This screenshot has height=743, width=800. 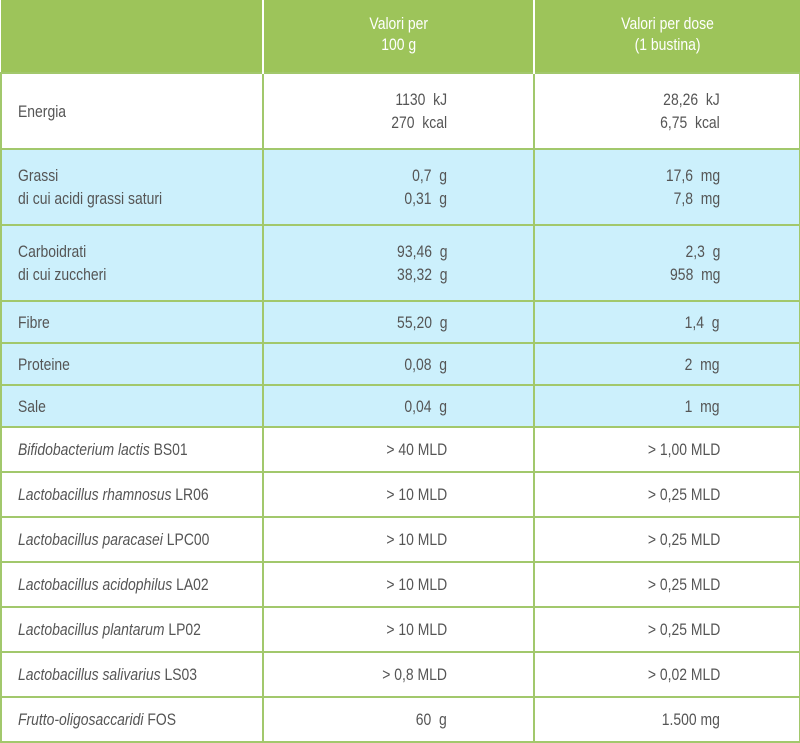 I want to click on cell-line: 38,32 g, so click(x=421, y=274).